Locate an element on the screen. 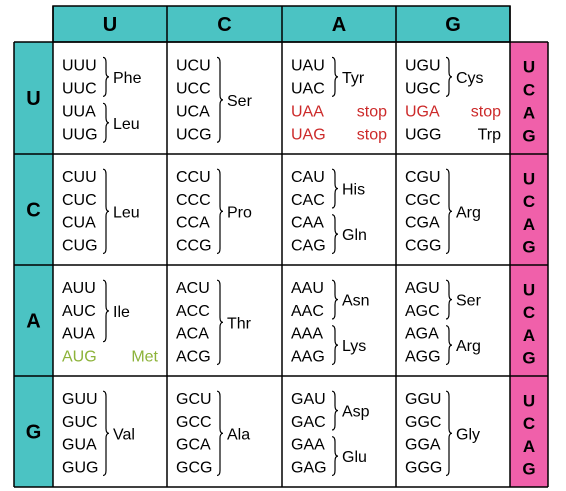  codon-cell: AUU AUC AUA AUG Ile Met is located at coordinates (110, 322).